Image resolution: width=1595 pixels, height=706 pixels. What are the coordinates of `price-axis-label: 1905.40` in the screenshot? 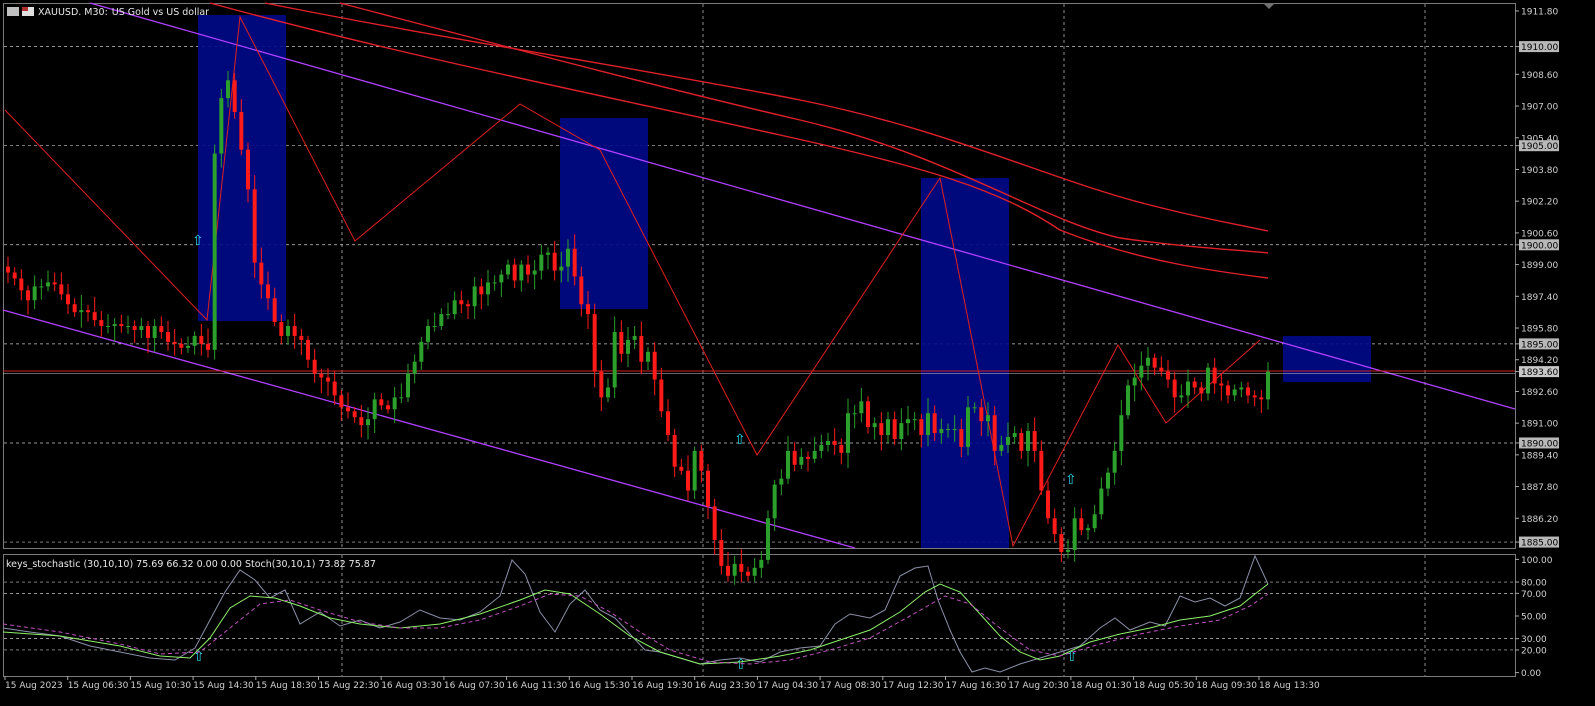 It's located at (1539, 139).